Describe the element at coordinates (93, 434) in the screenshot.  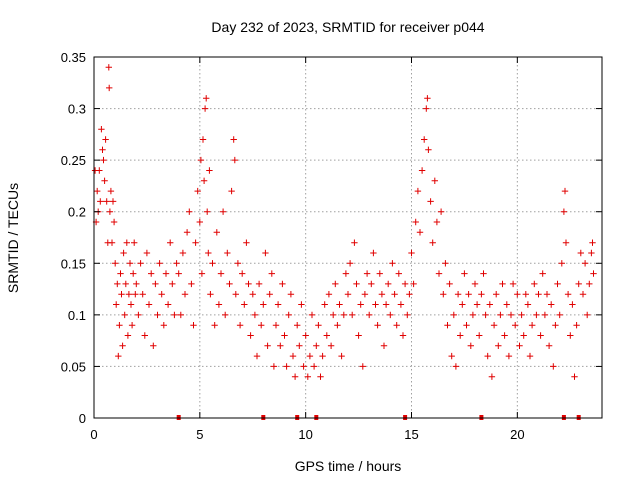
I see `x-tick-label: 0` at that location.